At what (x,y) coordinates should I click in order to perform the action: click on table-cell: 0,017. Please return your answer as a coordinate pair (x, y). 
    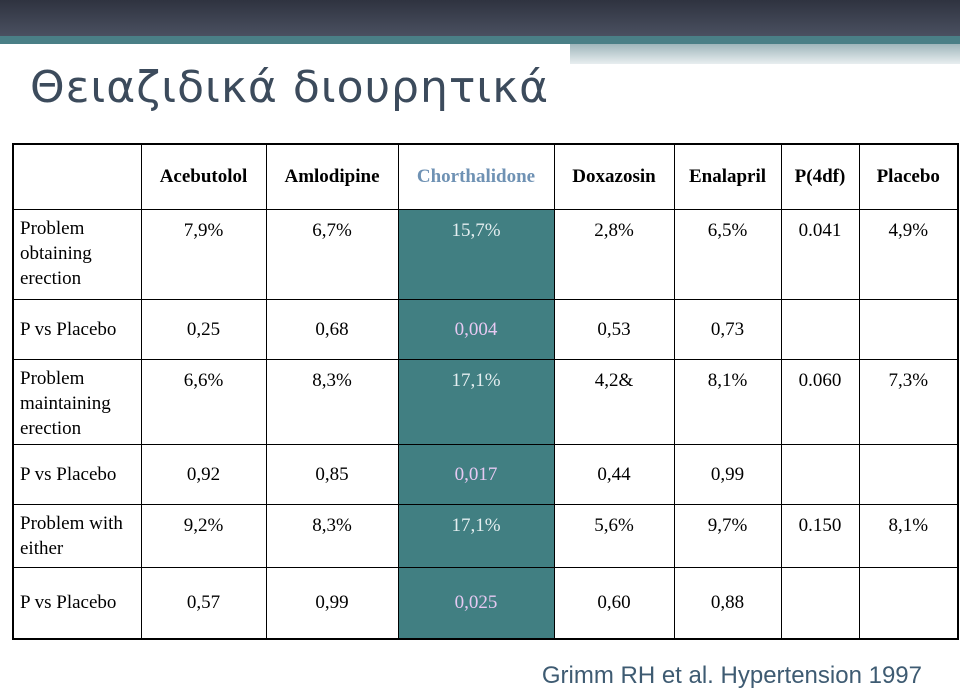
    Looking at the image, I should click on (476, 474).